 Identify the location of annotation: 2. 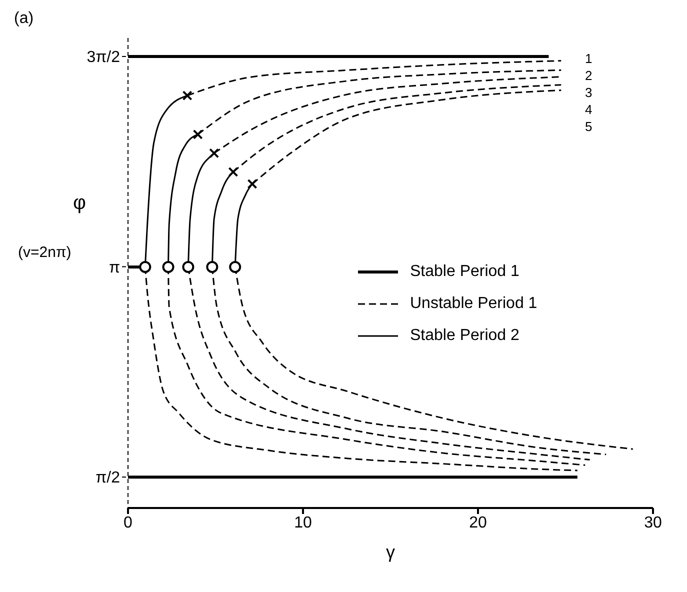
(588, 75).